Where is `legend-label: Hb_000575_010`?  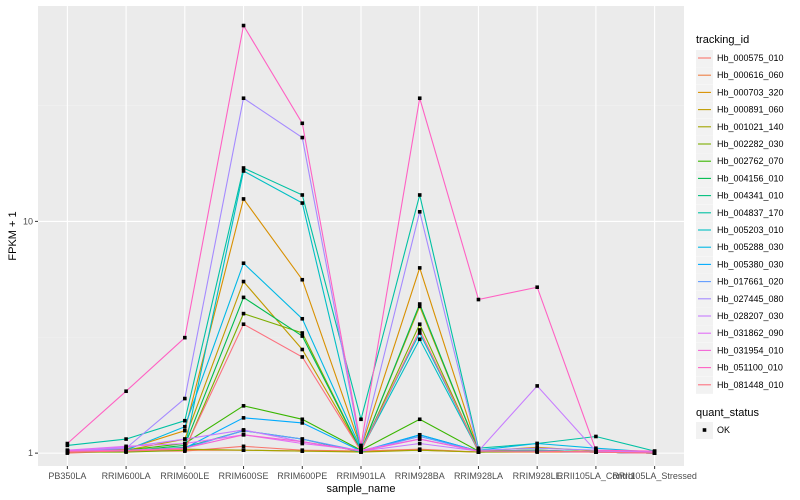 legend-label: Hb_000575_010 is located at coordinates (750, 58).